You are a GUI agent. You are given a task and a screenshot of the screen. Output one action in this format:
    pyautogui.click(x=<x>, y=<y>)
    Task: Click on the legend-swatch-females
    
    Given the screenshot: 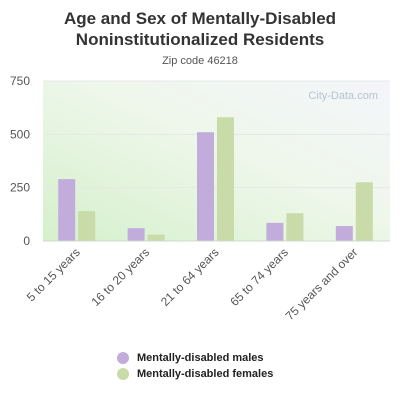 What is the action you would take?
    pyautogui.click(x=123, y=374)
    